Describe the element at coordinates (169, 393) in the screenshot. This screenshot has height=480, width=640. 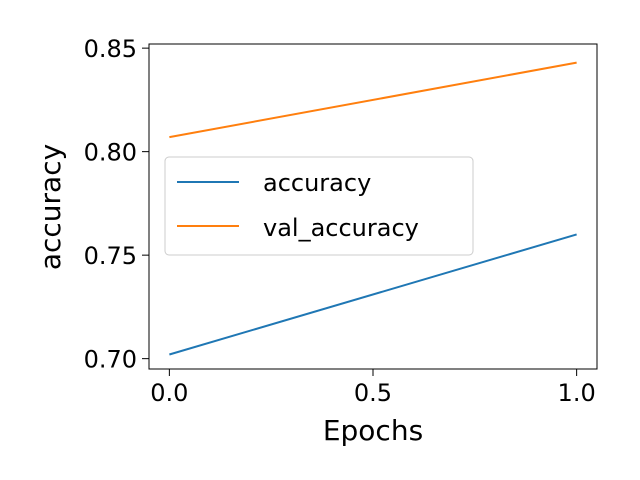
I see `x-tick-label: 0.0` at that location.